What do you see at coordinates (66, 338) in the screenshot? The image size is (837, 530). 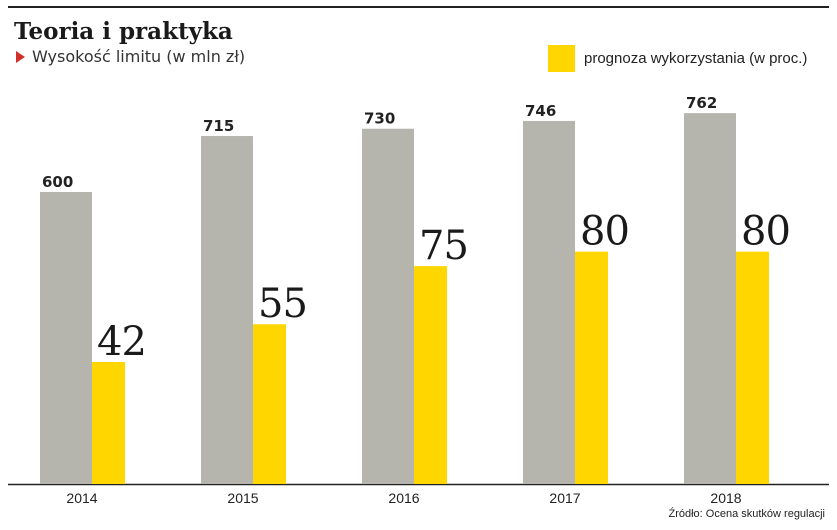 I see `bar-limit-2014` at bounding box center [66, 338].